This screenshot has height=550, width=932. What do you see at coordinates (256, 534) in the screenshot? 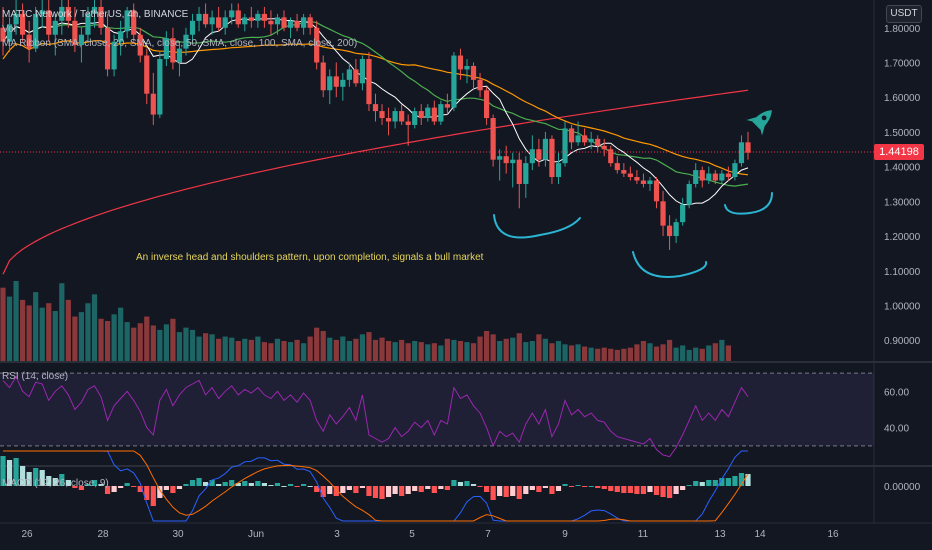
I see `time-tick-label: Jun` at bounding box center [256, 534].